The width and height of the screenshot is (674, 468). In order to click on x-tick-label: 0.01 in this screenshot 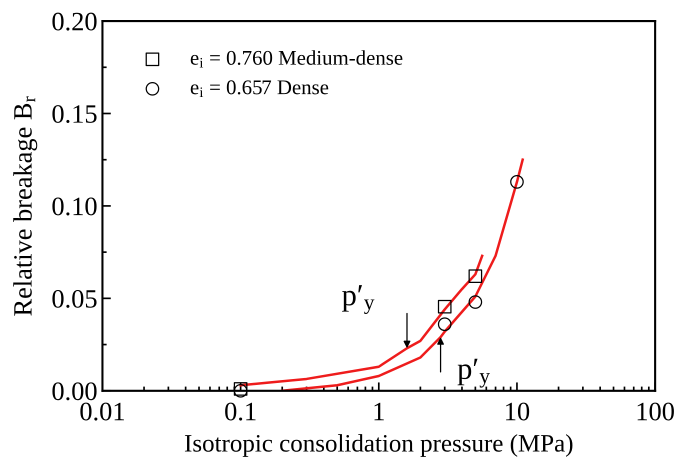, I will do `click(102, 411)`.